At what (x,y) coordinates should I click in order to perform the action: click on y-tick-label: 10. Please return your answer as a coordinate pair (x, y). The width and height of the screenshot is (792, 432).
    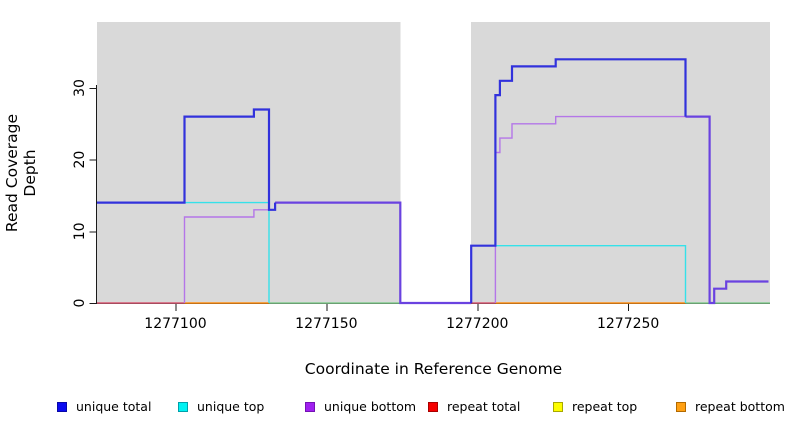
    Looking at the image, I should click on (80, 231).